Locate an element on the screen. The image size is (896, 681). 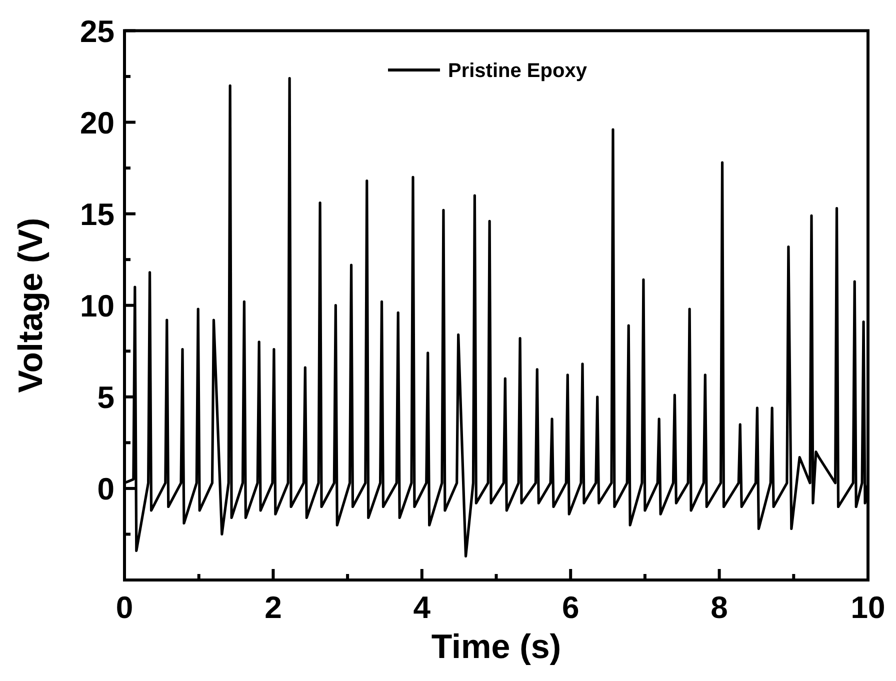
y-tick-label: 20 is located at coordinates (97, 122).